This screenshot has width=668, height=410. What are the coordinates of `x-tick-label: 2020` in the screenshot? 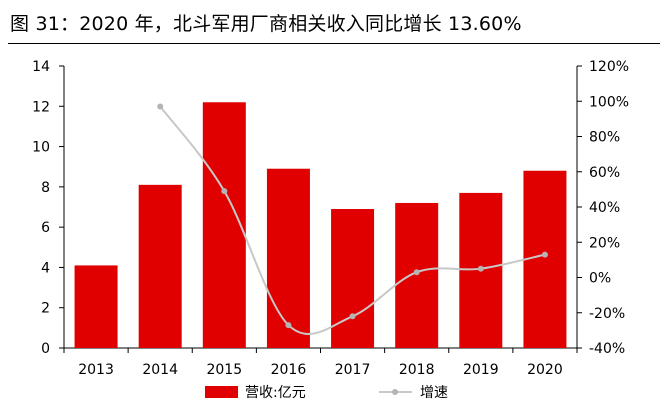 It's located at (545, 370).